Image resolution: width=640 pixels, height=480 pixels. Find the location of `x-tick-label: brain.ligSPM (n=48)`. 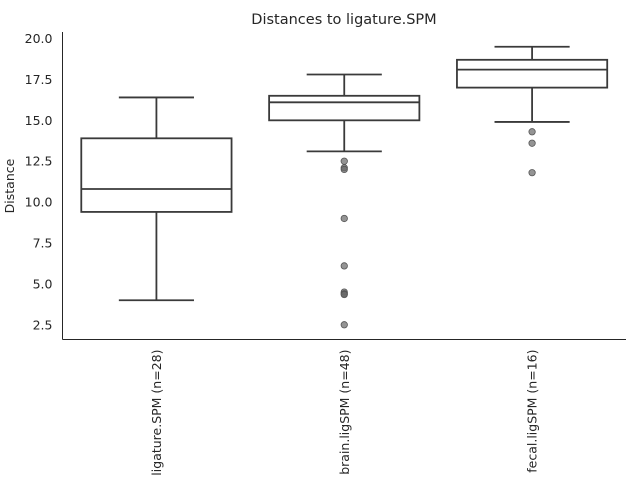

x-tick-label: brain.ligSPM (n=48) is located at coordinates (344, 412).